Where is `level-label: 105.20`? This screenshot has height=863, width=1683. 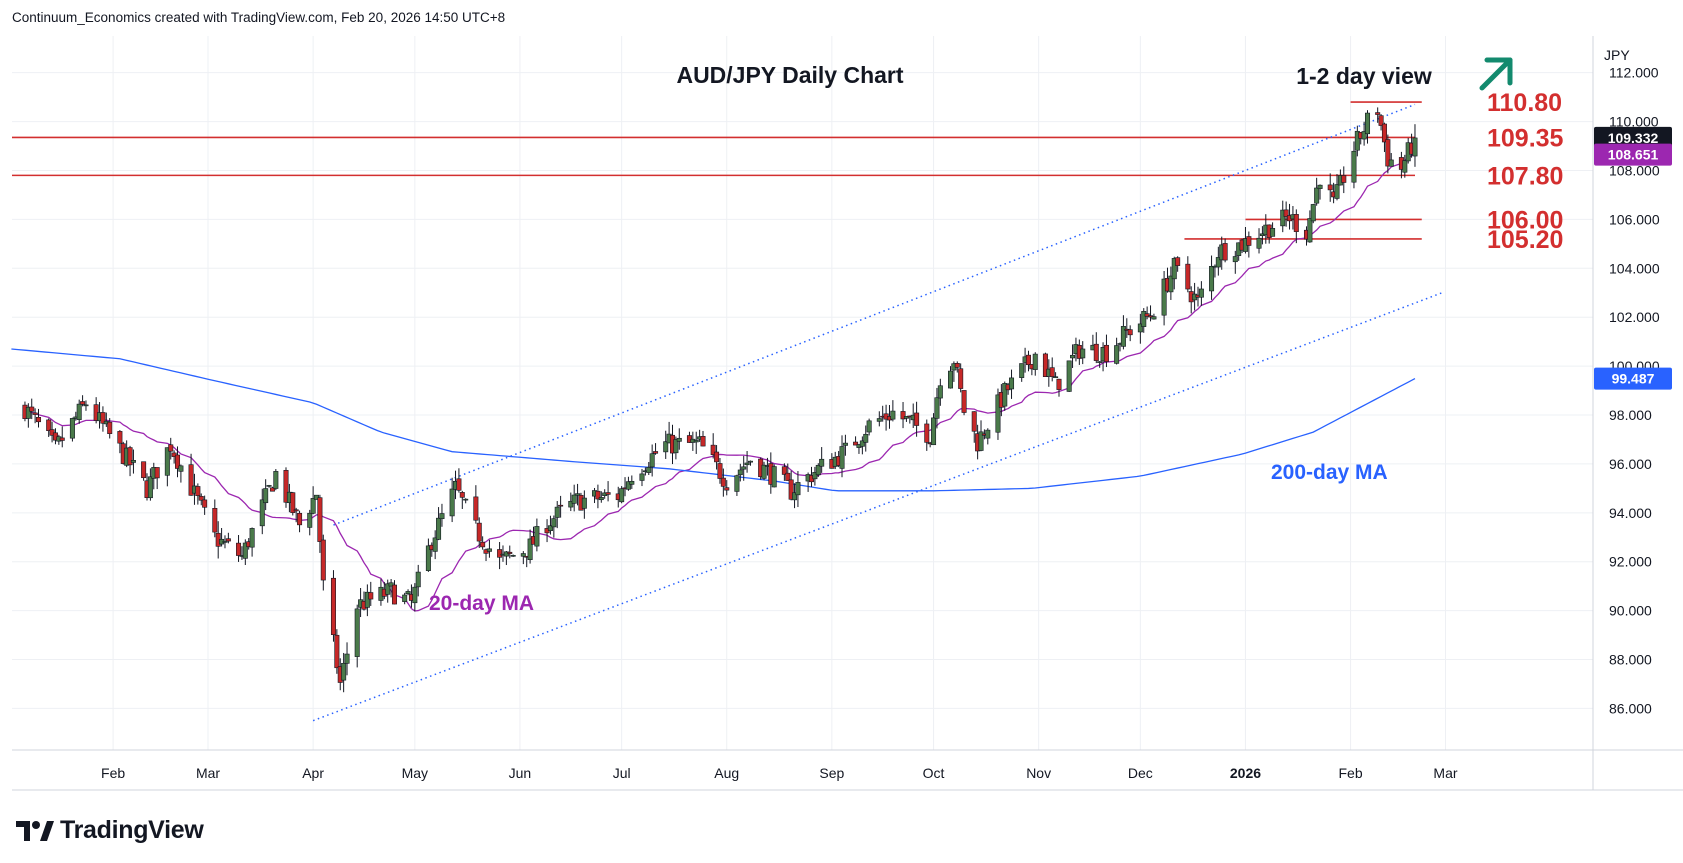 level-label: 105.20 is located at coordinates (1525, 240).